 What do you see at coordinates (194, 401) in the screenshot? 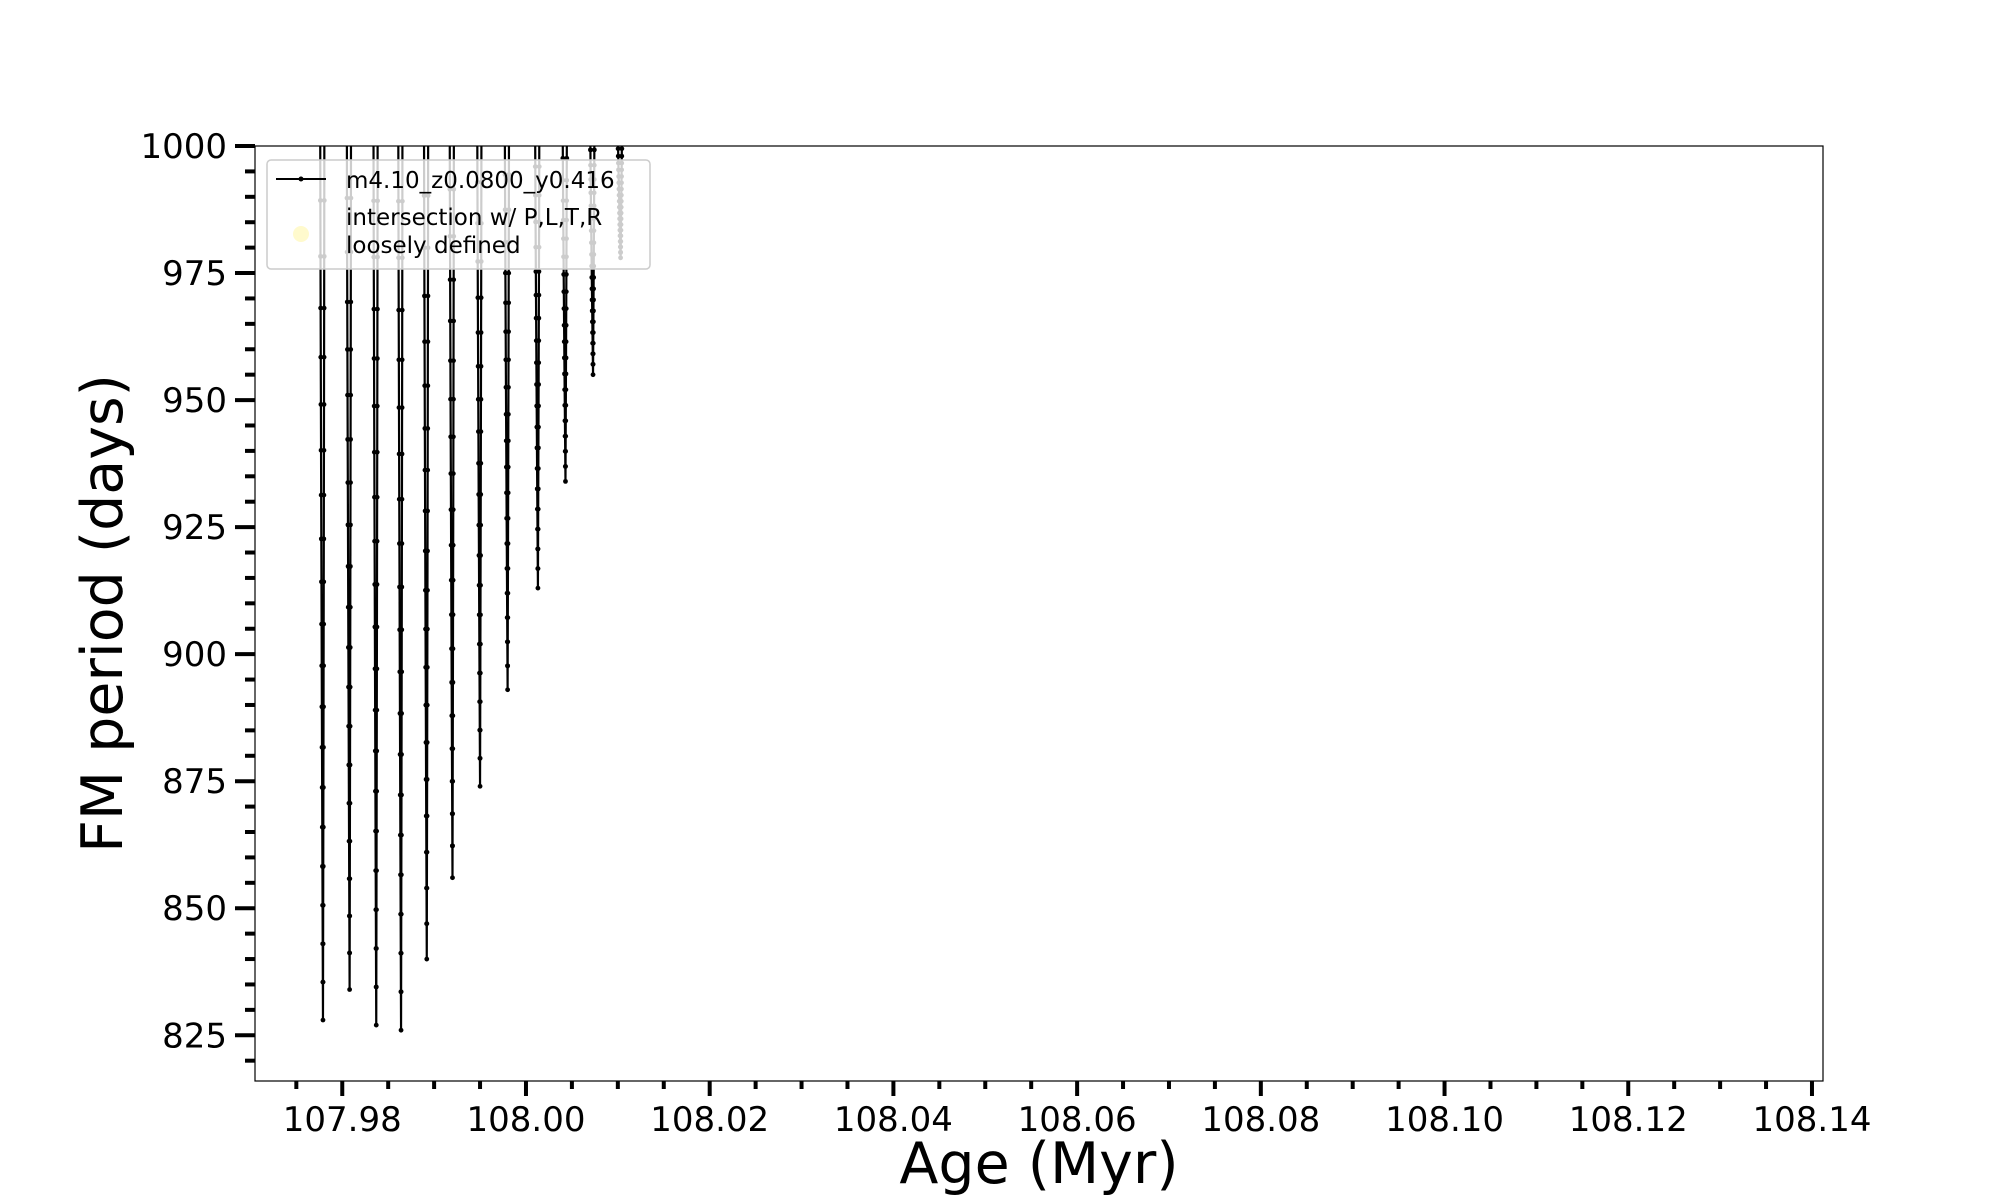
I see `y-tick-label: 950` at bounding box center [194, 401].